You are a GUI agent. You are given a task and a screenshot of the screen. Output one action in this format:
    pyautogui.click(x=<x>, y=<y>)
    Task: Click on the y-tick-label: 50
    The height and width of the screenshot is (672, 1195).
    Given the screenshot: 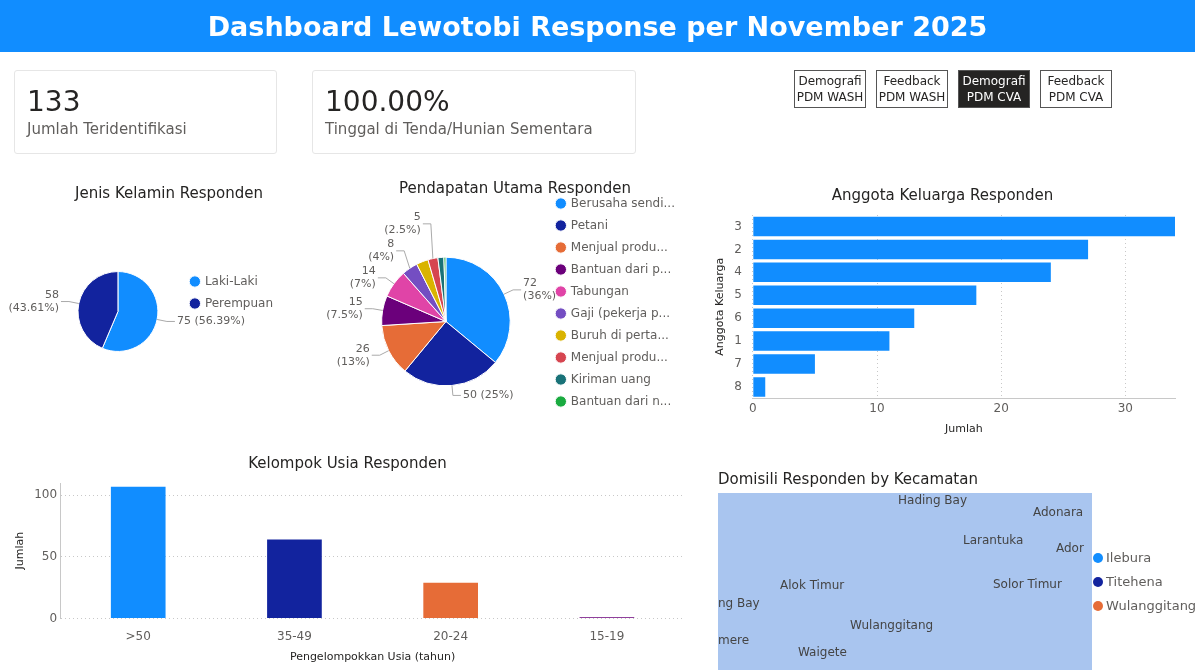 What is the action you would take?
    pyautogui.click(x=49, y=555)
    